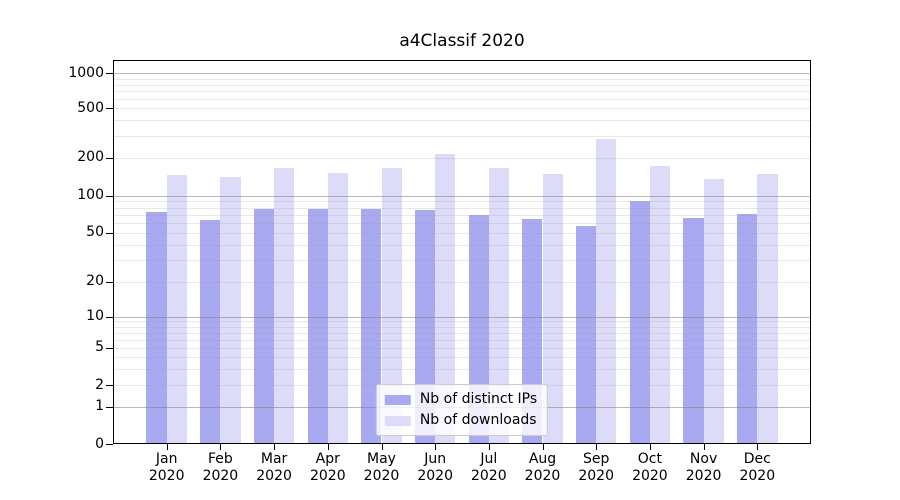 The height and width of the screenshot is (500, 900). I want to click on legend-entry-distinct-ips: Nb of distinct IPs, so click(461, 399).